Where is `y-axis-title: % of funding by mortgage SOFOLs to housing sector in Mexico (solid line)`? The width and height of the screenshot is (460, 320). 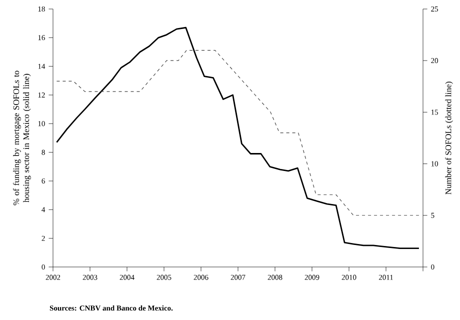
y-axis-title: % of funding by mortgage SOFOLs to housing sector in Mexico (solid line) is located at coordinates (22, 138).